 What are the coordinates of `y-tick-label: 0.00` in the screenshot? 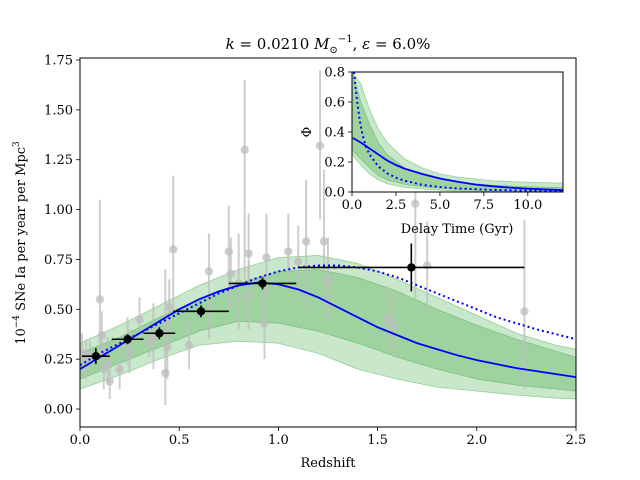 It's located at (58, 410).